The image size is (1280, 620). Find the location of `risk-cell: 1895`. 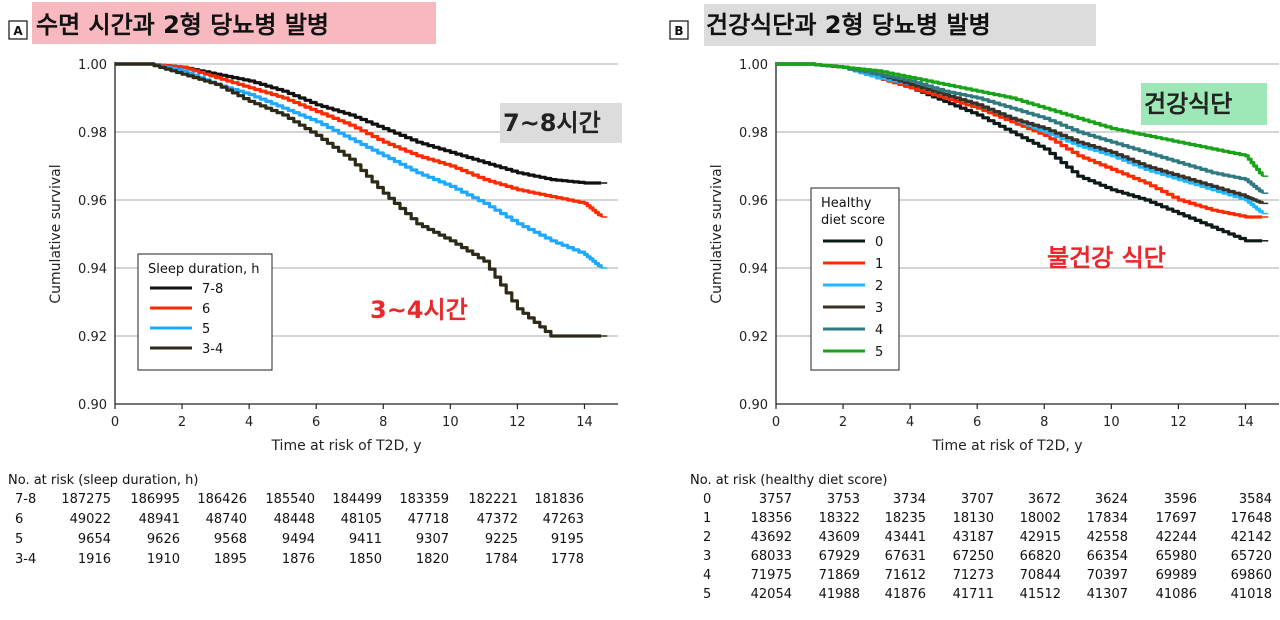

risk-cell: 1895 is located at coordinates (230, 559).